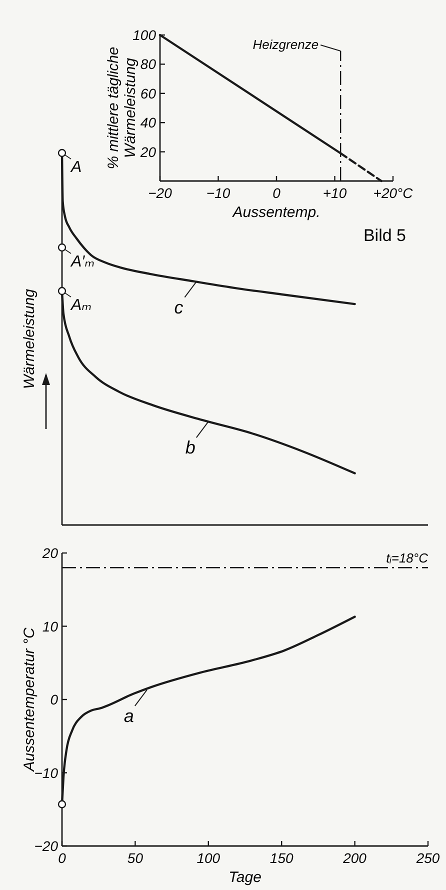  What do you see at coordinates (82, 261) in the screenshot?
I see `annotation: A′ₘ` at bounding box center [82, 261].